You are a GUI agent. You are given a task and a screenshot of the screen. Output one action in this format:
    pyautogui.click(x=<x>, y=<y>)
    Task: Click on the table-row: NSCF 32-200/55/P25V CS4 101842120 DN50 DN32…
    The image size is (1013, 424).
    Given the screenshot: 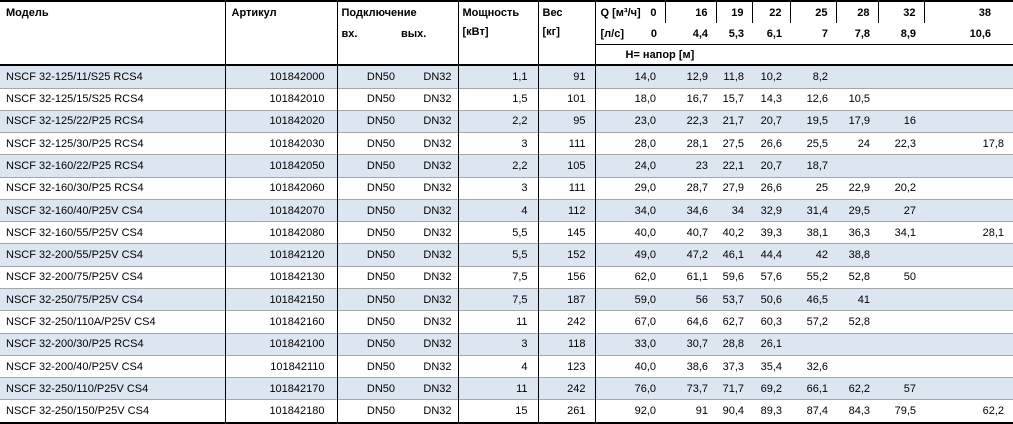 What is the action you would take?
    pyautogui.click(x=506, y=255)
    